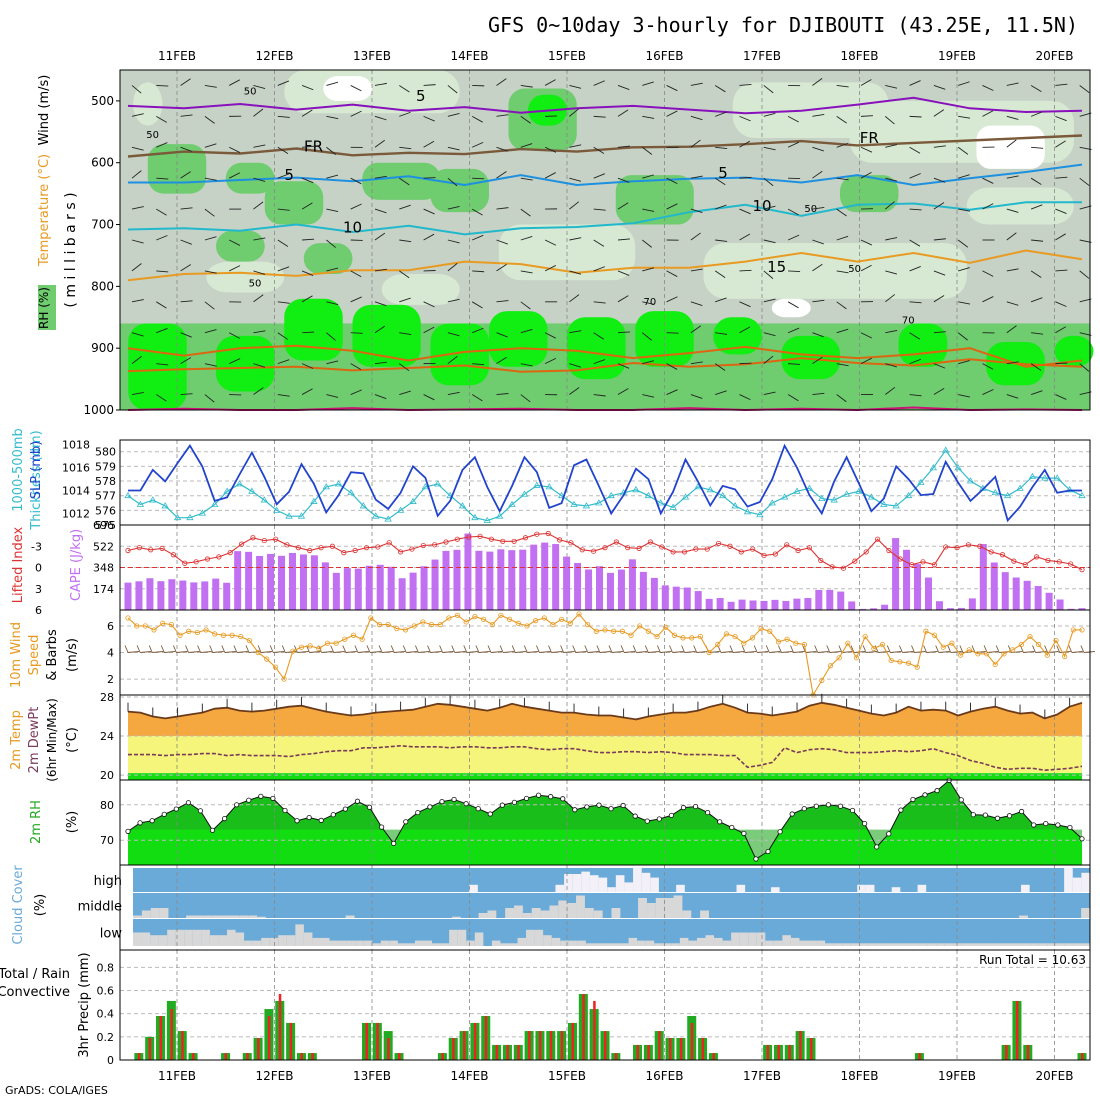 The width and height of the screenshot is (1100, 1100). I want to click on cloud-bar-middle, so click(350, 916).